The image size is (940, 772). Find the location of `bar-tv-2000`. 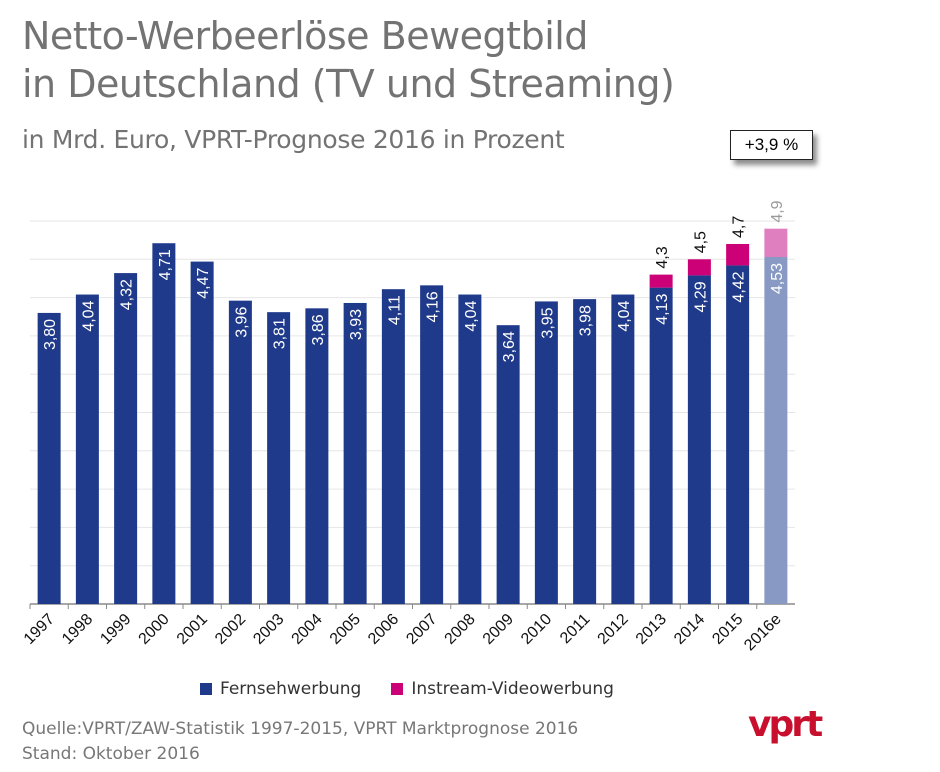

bar-tv-2000 is located at coordinates (164, 424).